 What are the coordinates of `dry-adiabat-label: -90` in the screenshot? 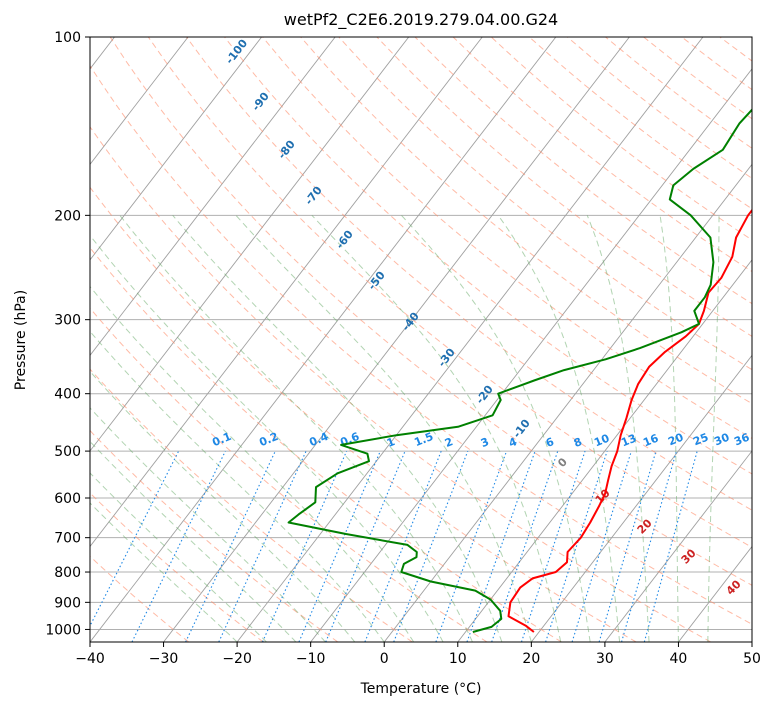 It's located at (260, 102).